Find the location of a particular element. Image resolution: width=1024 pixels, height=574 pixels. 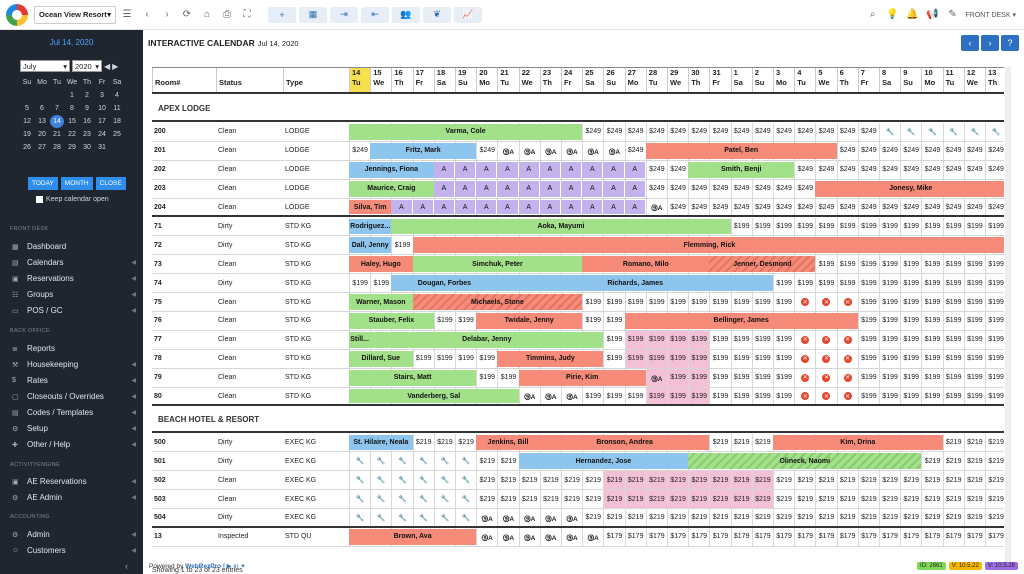

reservation-bar: Bronson, Andrea is located at coordinates (624, 442).